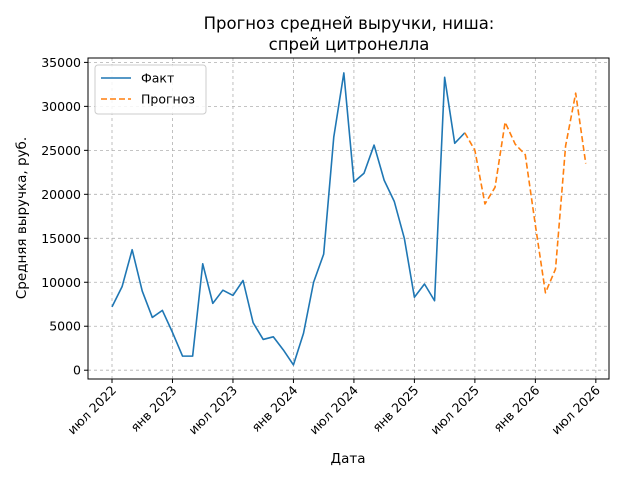 Image resolution: width=640 pixels, height=480 pixels. I want to click on y-tick-label: 25000, so click(61, 150).